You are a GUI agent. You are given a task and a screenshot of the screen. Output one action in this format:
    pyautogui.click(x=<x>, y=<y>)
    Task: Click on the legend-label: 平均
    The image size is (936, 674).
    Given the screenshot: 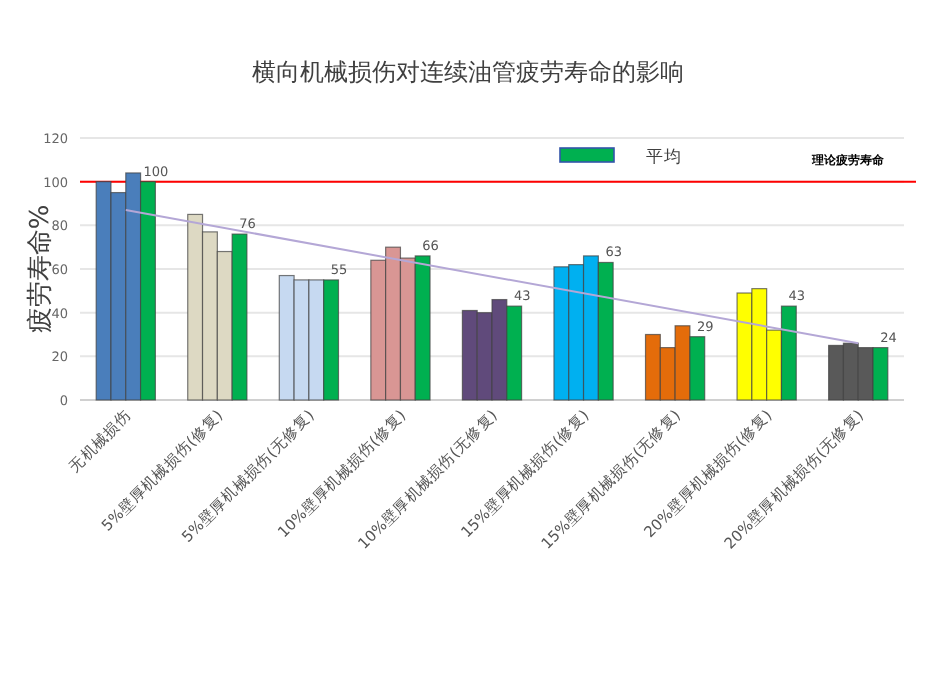 What is the action you would take?
    pyautogui.click(x=664, y=157)
    